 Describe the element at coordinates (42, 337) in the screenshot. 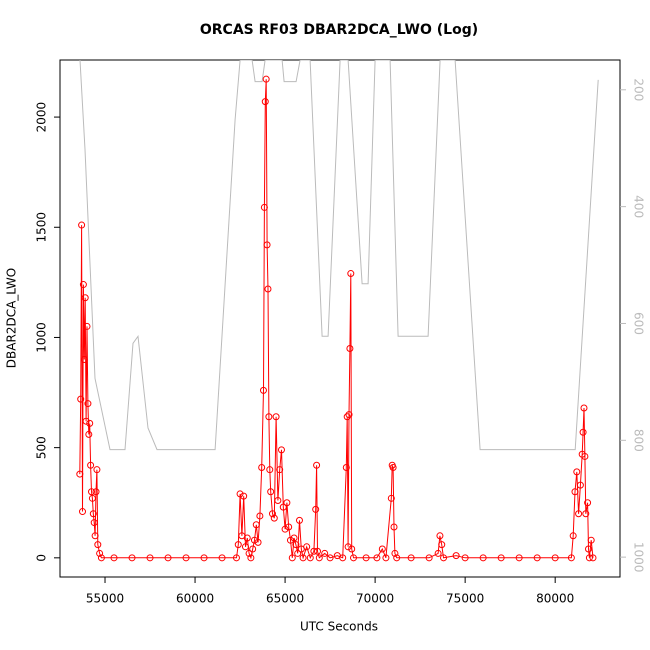

I see `y-tick-label: 1000` at that location.